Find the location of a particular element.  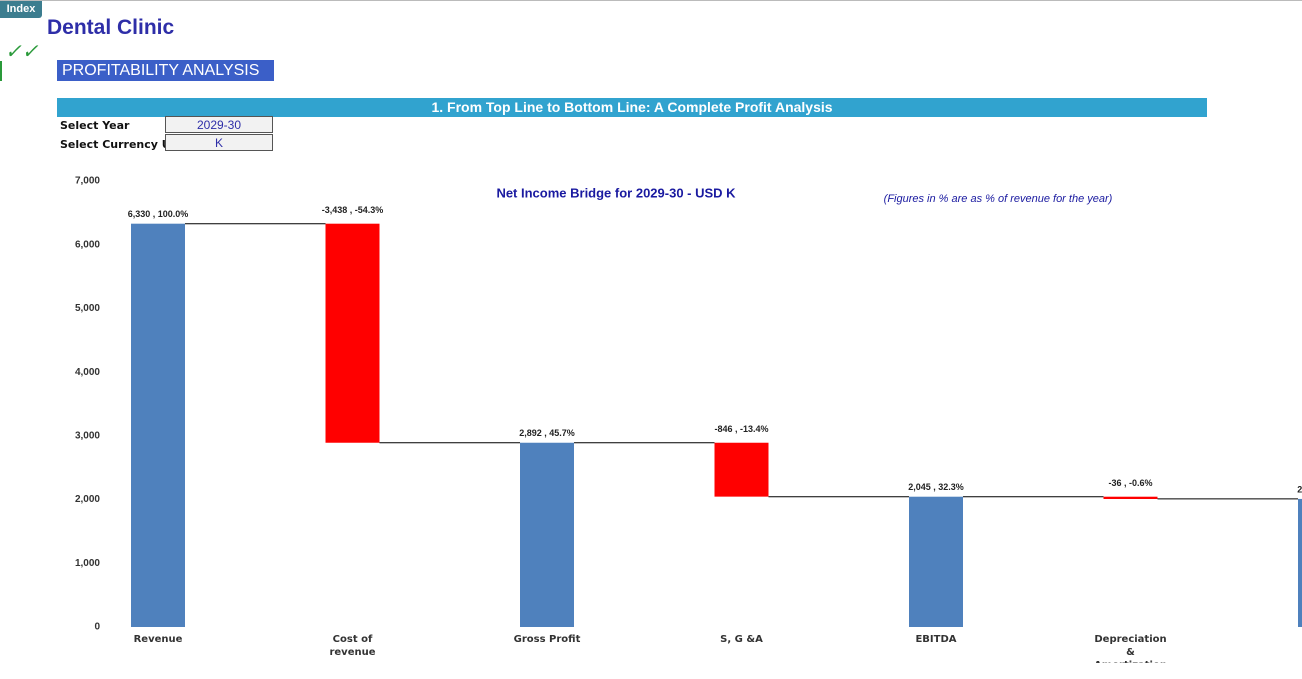

data-label: -846 , -13.4% is located at coordinates (741, 429).